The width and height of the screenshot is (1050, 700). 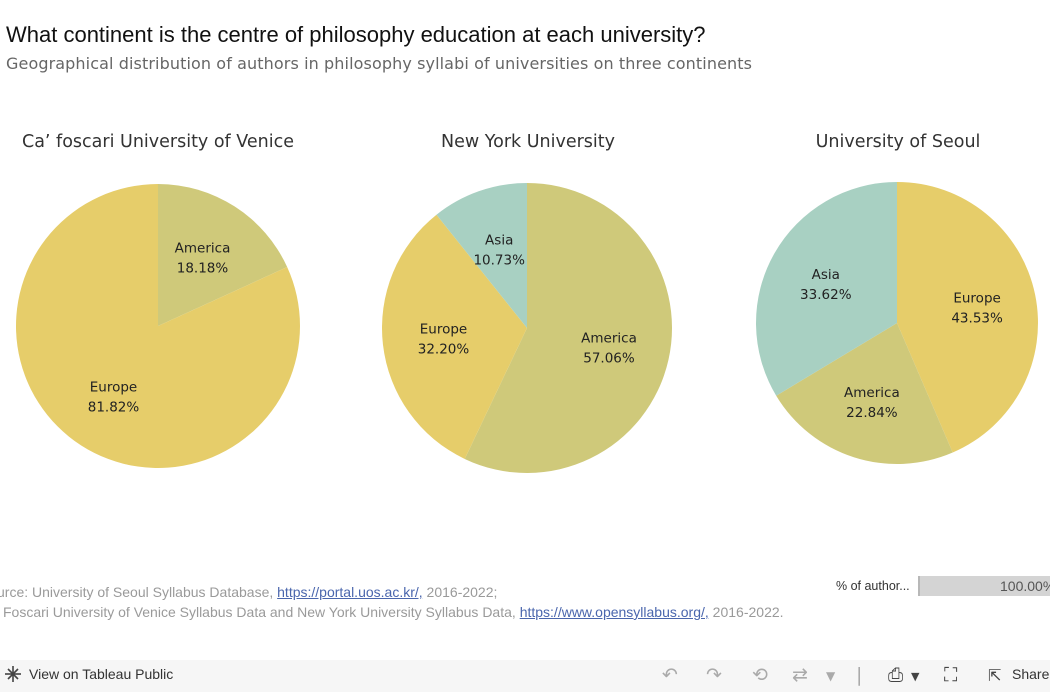 I want to click on pie-1-value-america: 18.18%, so click(x=203, y=269).